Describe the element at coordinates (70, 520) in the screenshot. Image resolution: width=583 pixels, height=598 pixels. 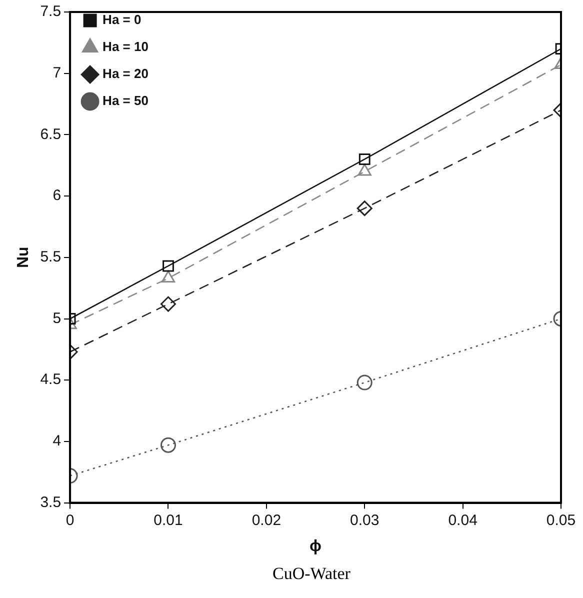
I see `x-tick-label: 0` at that location.